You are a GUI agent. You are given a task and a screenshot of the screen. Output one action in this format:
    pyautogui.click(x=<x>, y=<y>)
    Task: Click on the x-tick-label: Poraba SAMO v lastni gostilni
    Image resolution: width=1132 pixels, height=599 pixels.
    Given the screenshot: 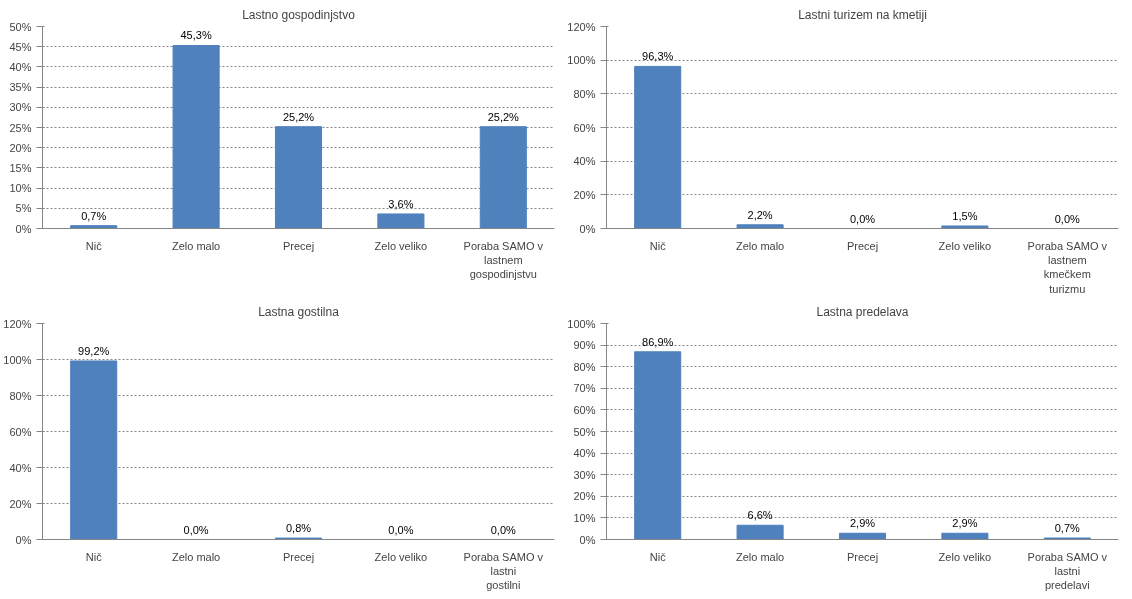 What is the action you would take?
    pyautogui.click(x=503, y=571)
    